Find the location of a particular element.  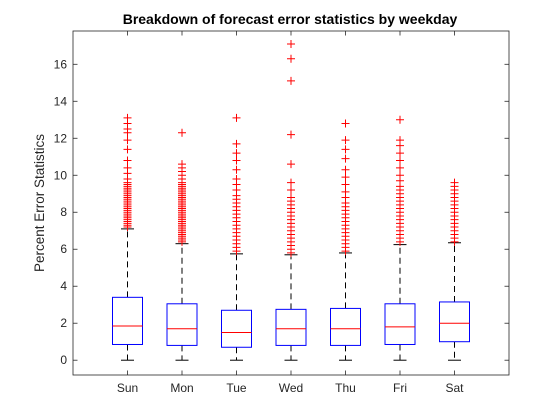

y-tick-label: 12 is located at coordinates (61, 138).